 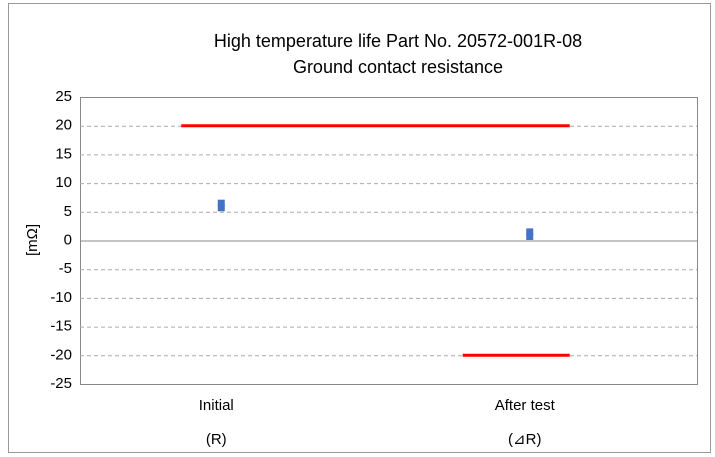 I want to click on y-tick-label: -20, so click(x=61, y=354).